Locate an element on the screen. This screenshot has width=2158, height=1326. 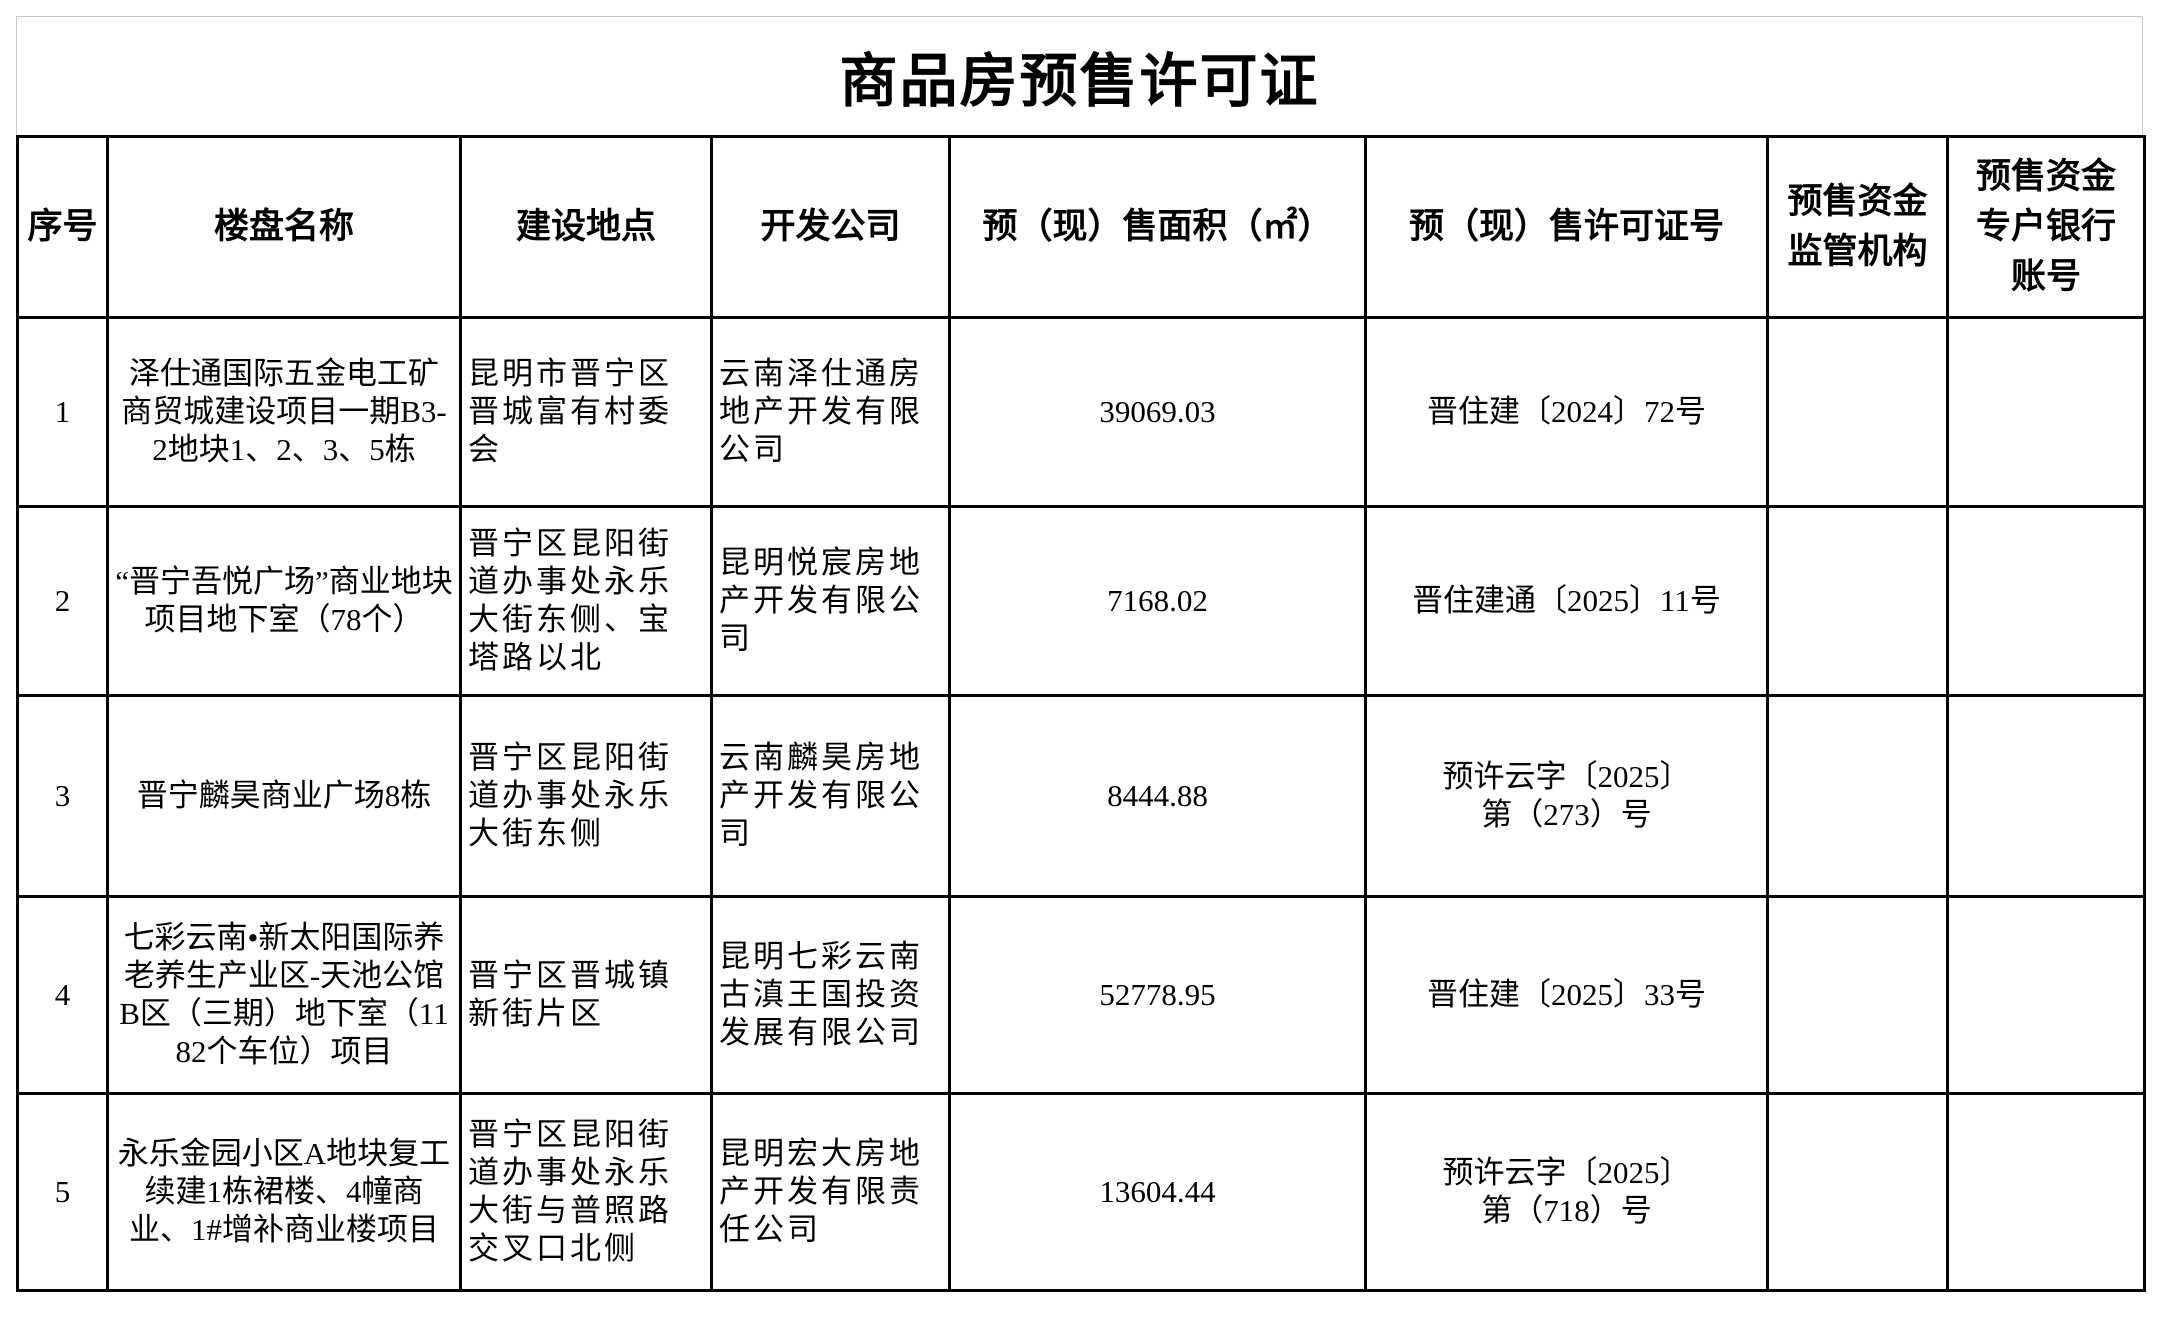
cell-permit: 预许云字〔2025〕第（273）号 is located at coordinates (1566, 796).